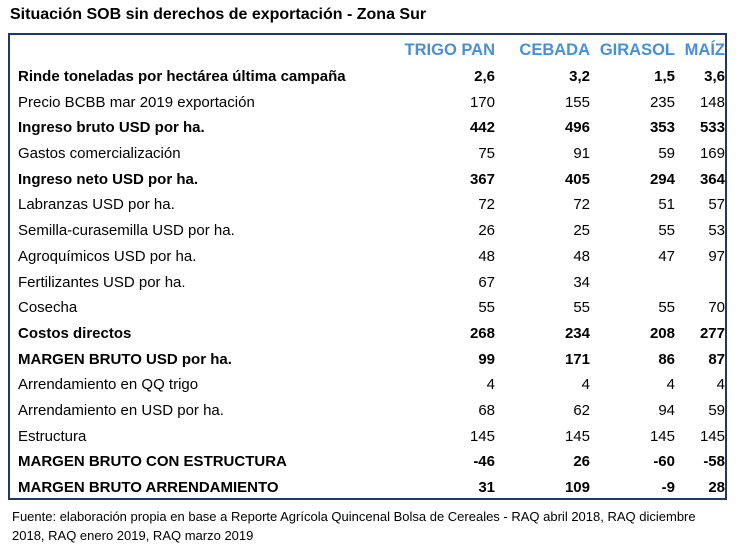 This screenshot has height=552, width=737. I want to click on row-label: Cosecha, so click(48, 308).